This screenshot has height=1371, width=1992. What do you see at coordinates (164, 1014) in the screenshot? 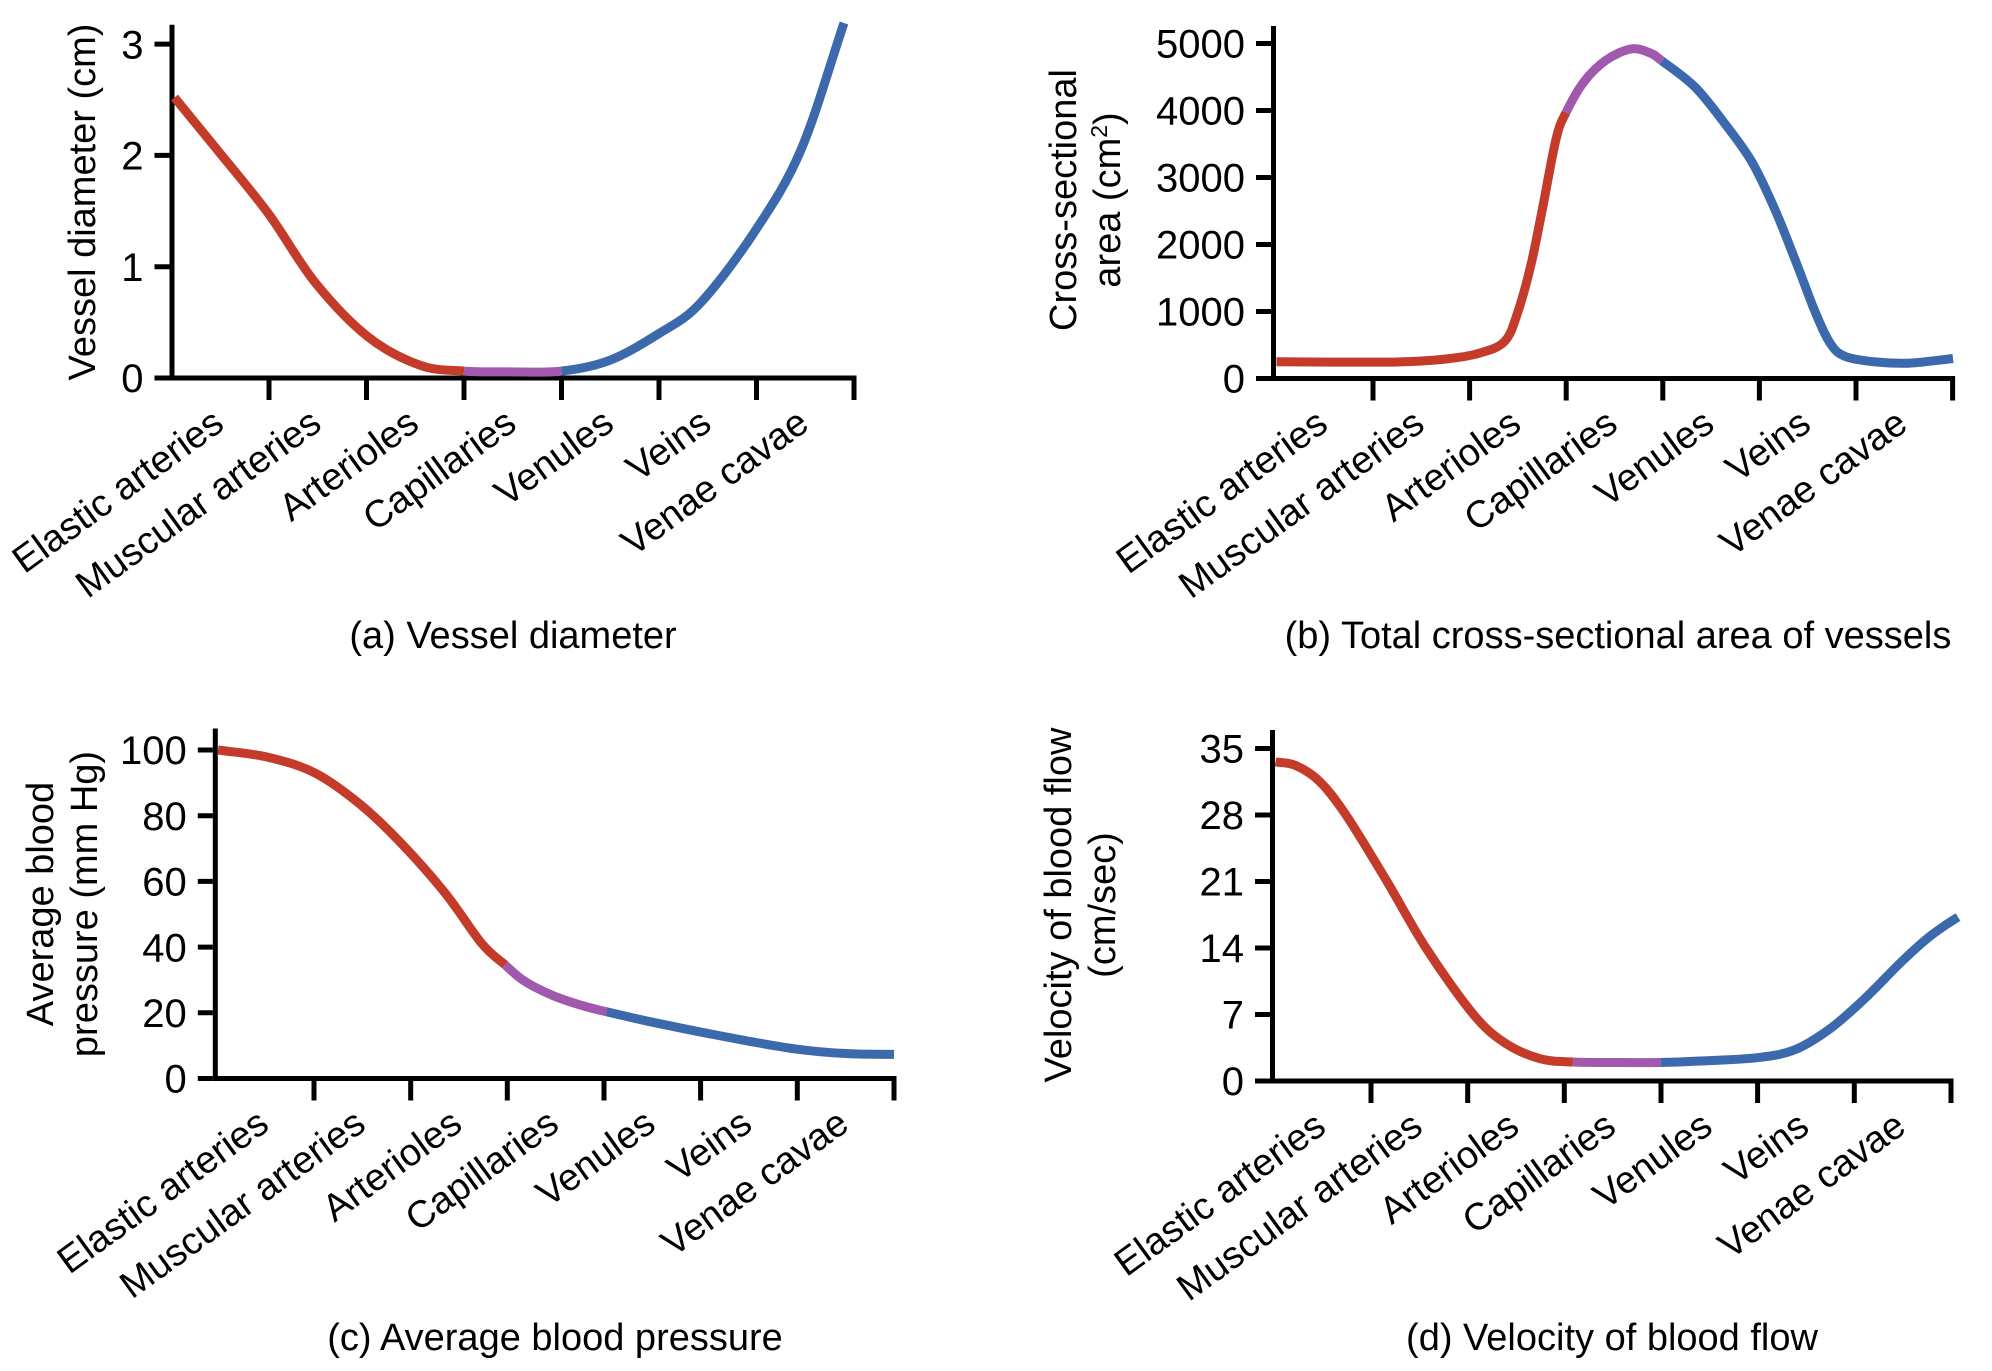
I see `svg-text: 20` at bounding box center [164, 1014].